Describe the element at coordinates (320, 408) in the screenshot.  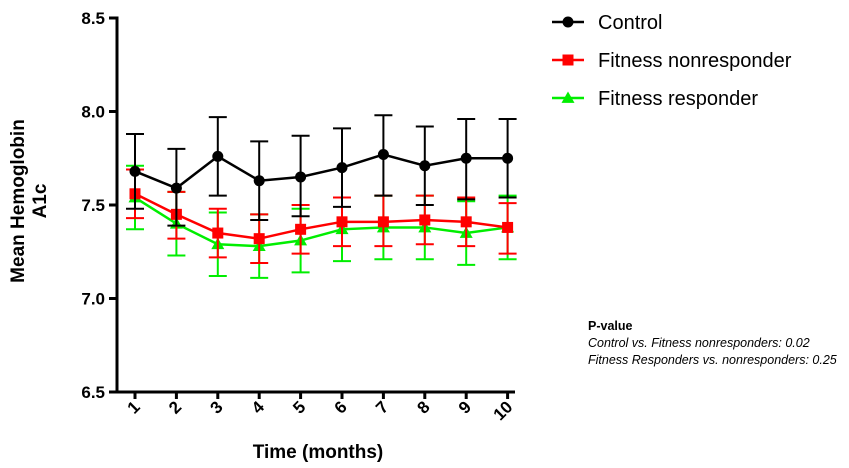
I see `x-ticks: 1 2 3 4 5 6 7 8 9 10` at that location.